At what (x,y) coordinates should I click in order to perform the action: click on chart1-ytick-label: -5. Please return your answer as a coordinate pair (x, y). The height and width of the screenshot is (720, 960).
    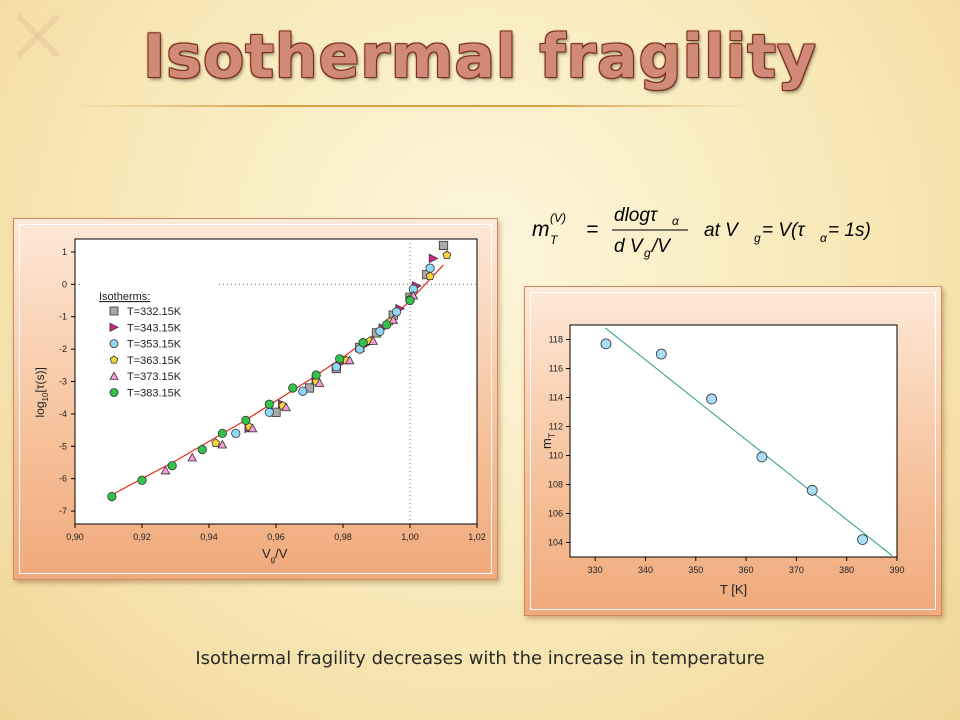
    Looking at the image, I should click on (63, 446).